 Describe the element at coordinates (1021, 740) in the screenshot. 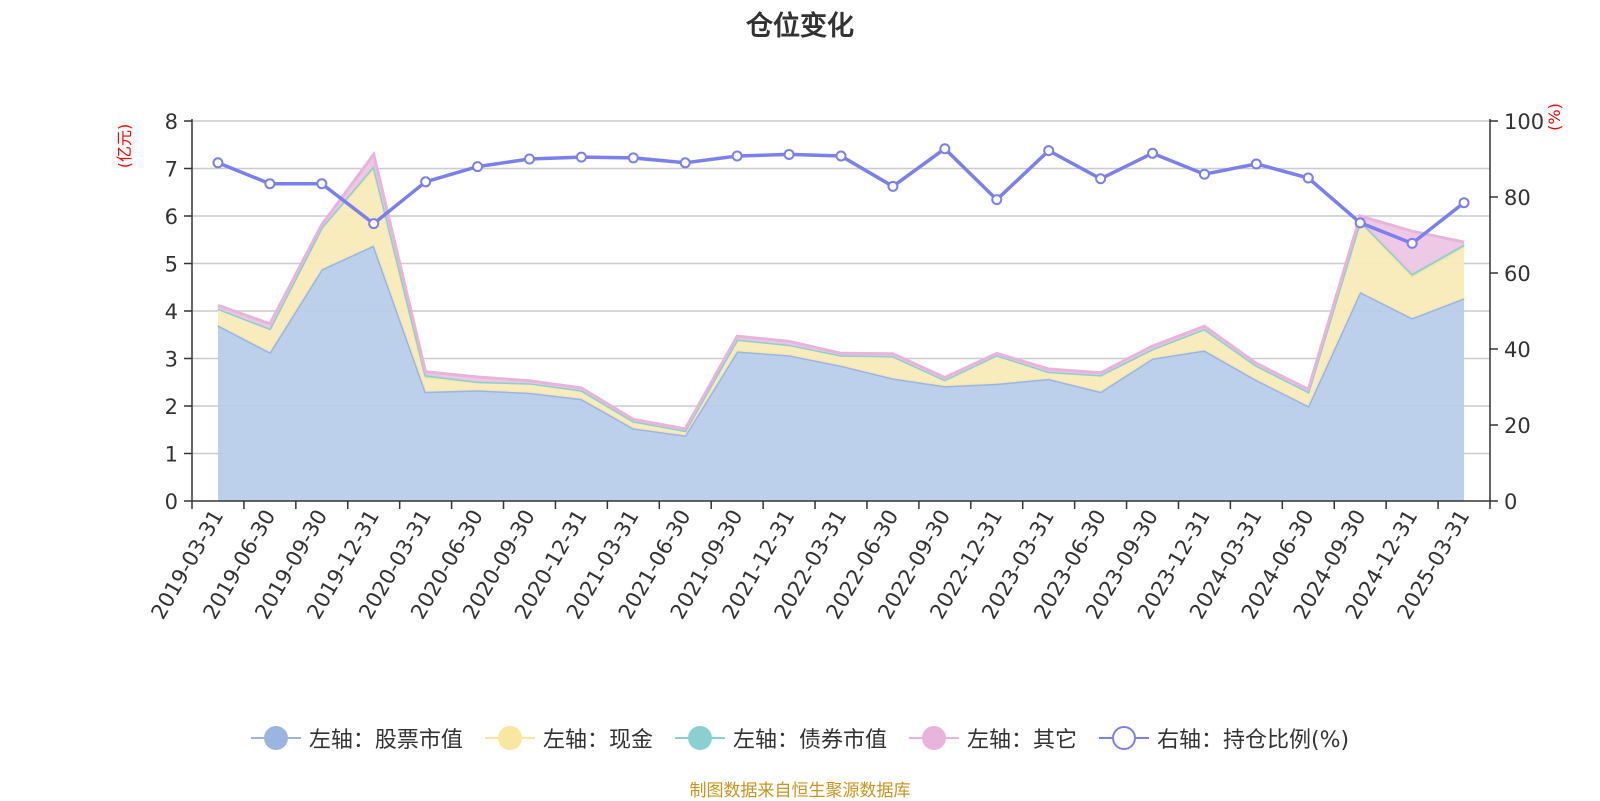

I see `legend-label: 左轴：其它` at that location.